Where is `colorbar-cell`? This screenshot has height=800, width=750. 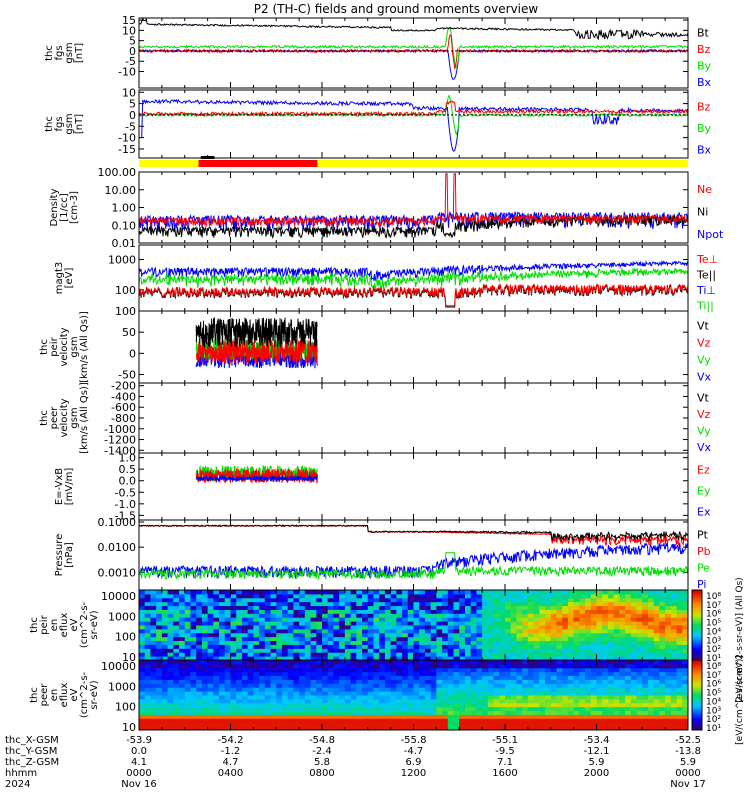
colorbar-cell is located at coordinates (697, 725).